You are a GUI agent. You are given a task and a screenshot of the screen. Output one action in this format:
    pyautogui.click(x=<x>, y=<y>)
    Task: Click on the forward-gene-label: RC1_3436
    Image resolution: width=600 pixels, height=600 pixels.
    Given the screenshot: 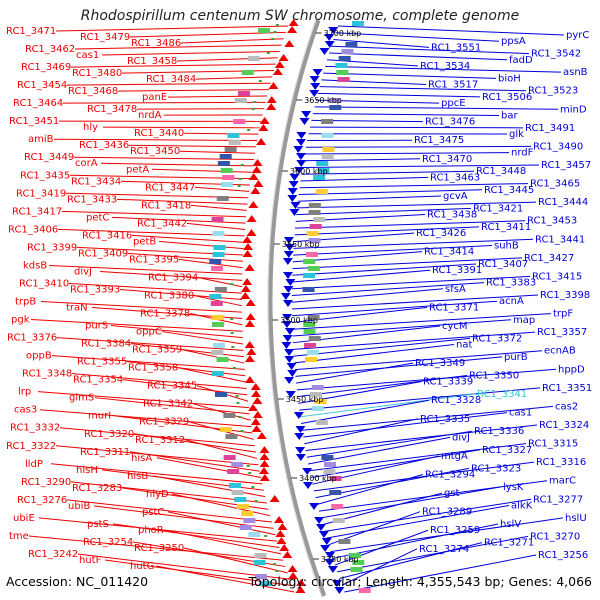 What is the action you would take?
    pyautogui.click(x=104, y=145)
    